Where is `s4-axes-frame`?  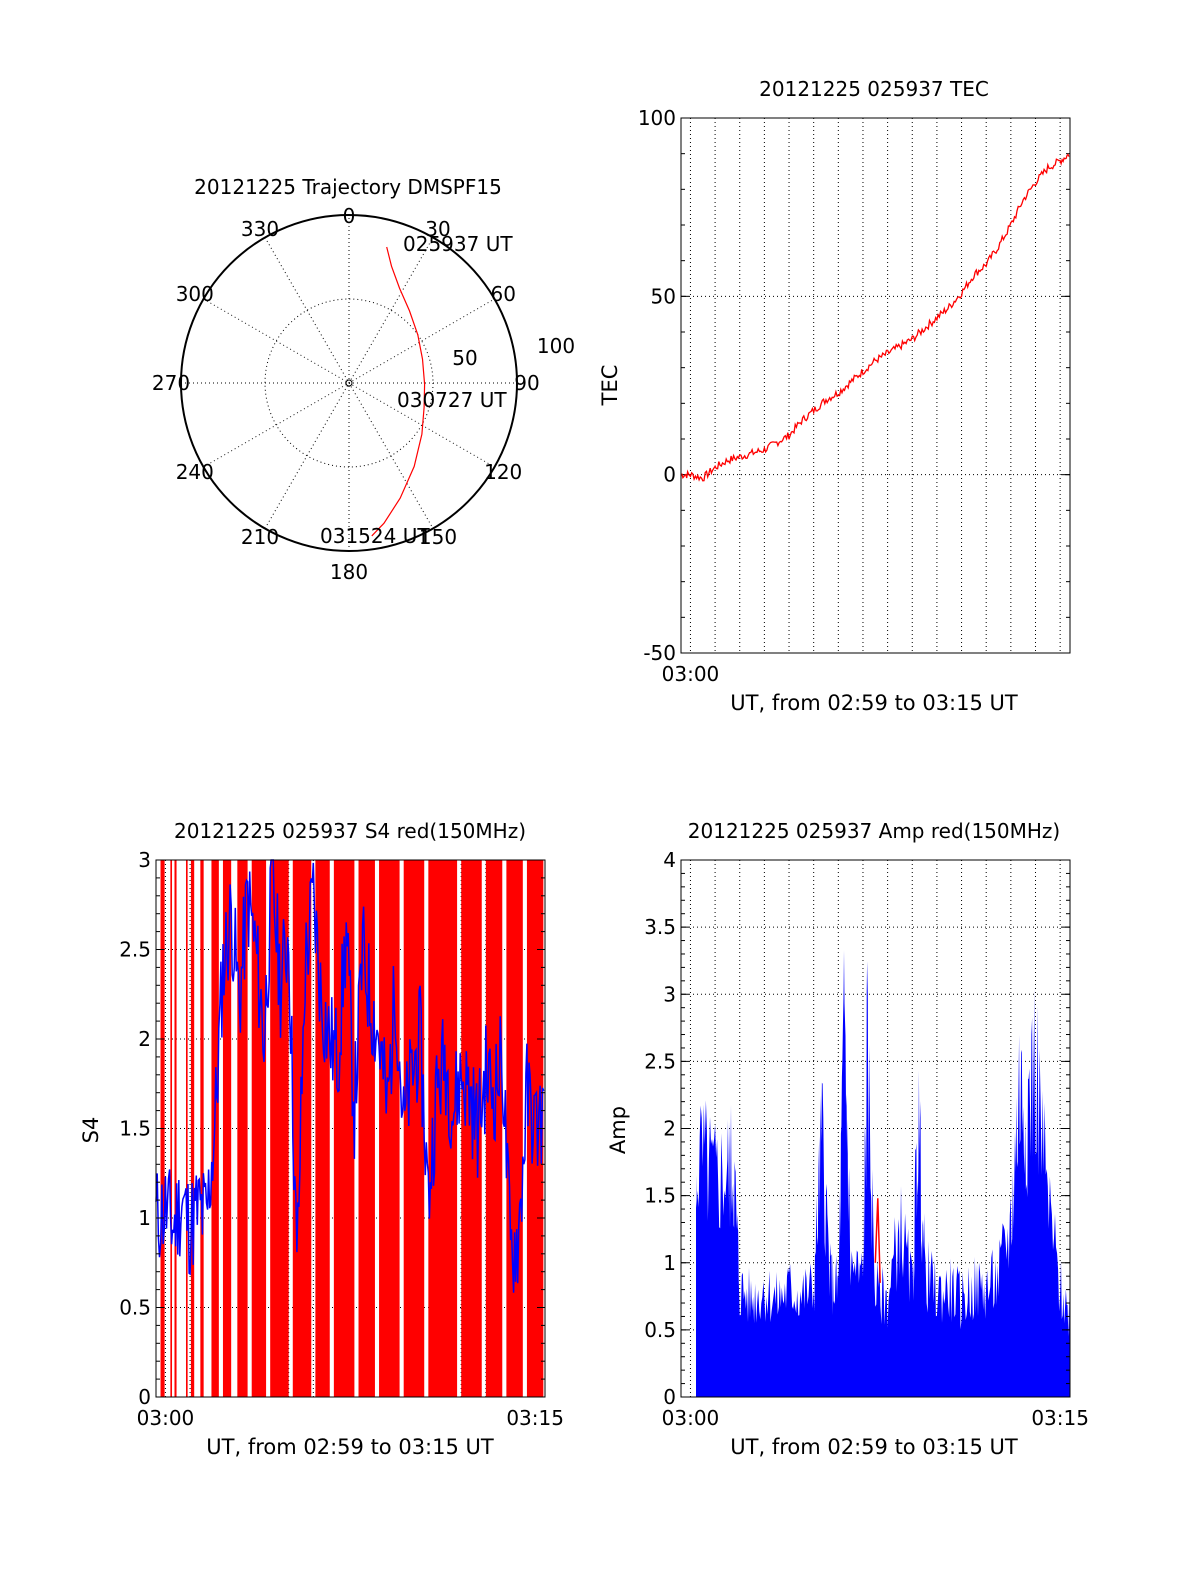 s4-axes-frame is located at coordinates (350, 1128).